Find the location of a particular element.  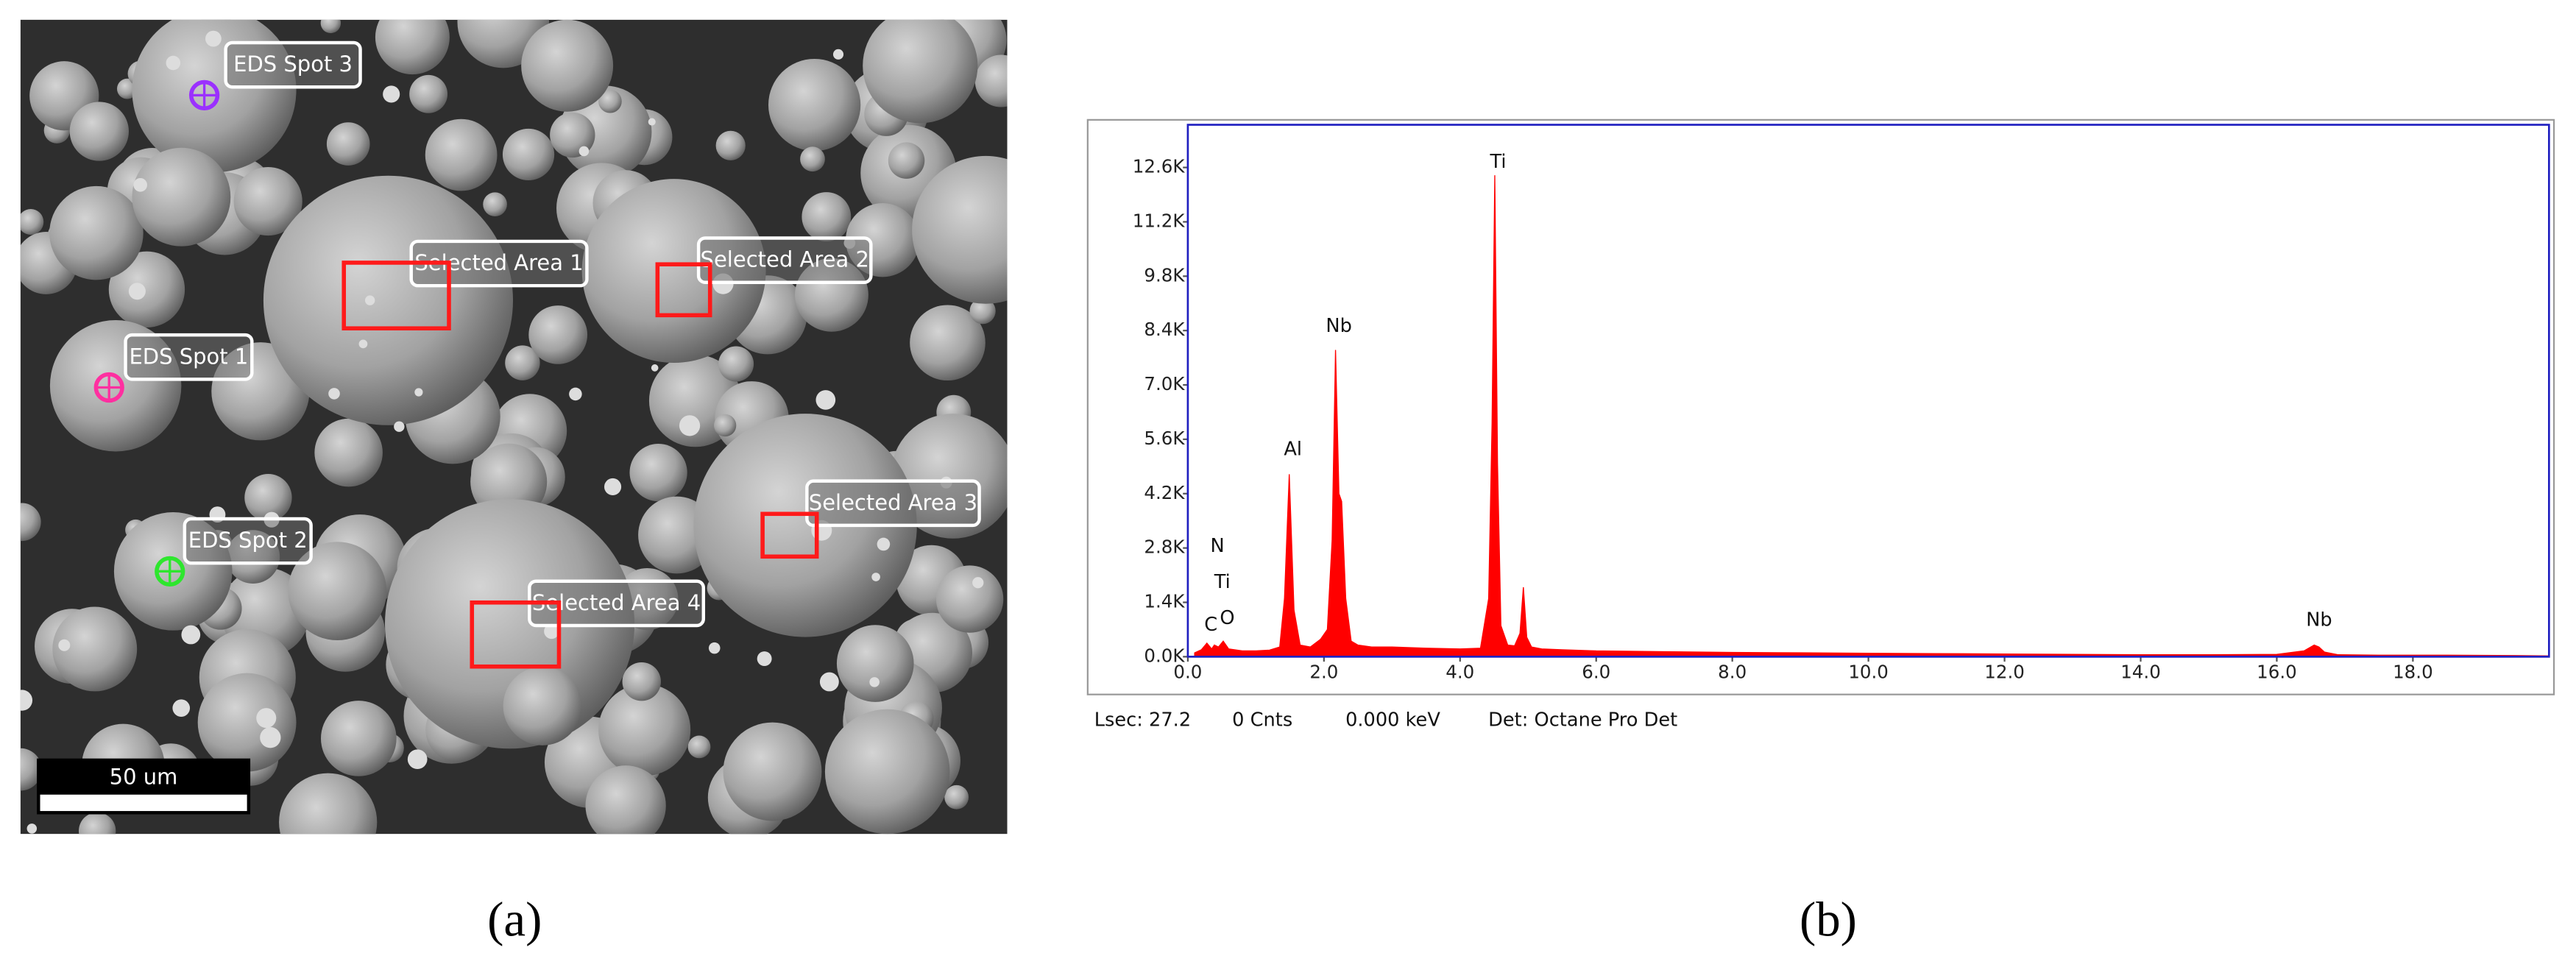

peak-label: N is located at coordinates (1217, 546).